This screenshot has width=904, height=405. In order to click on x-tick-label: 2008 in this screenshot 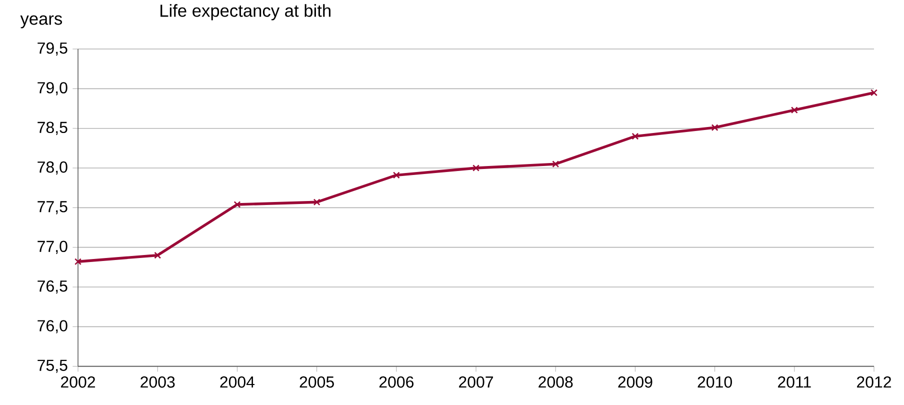, I will do `click(555, 382)`.